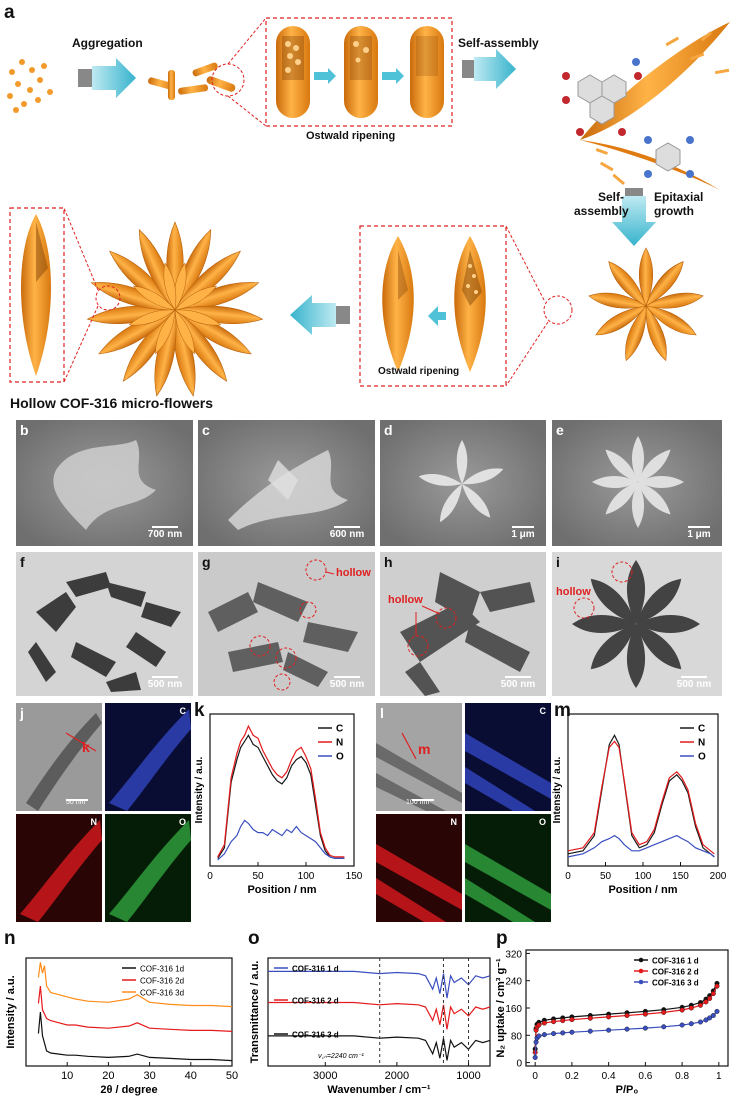  I want to click on series-line-C, so click(281, 796).